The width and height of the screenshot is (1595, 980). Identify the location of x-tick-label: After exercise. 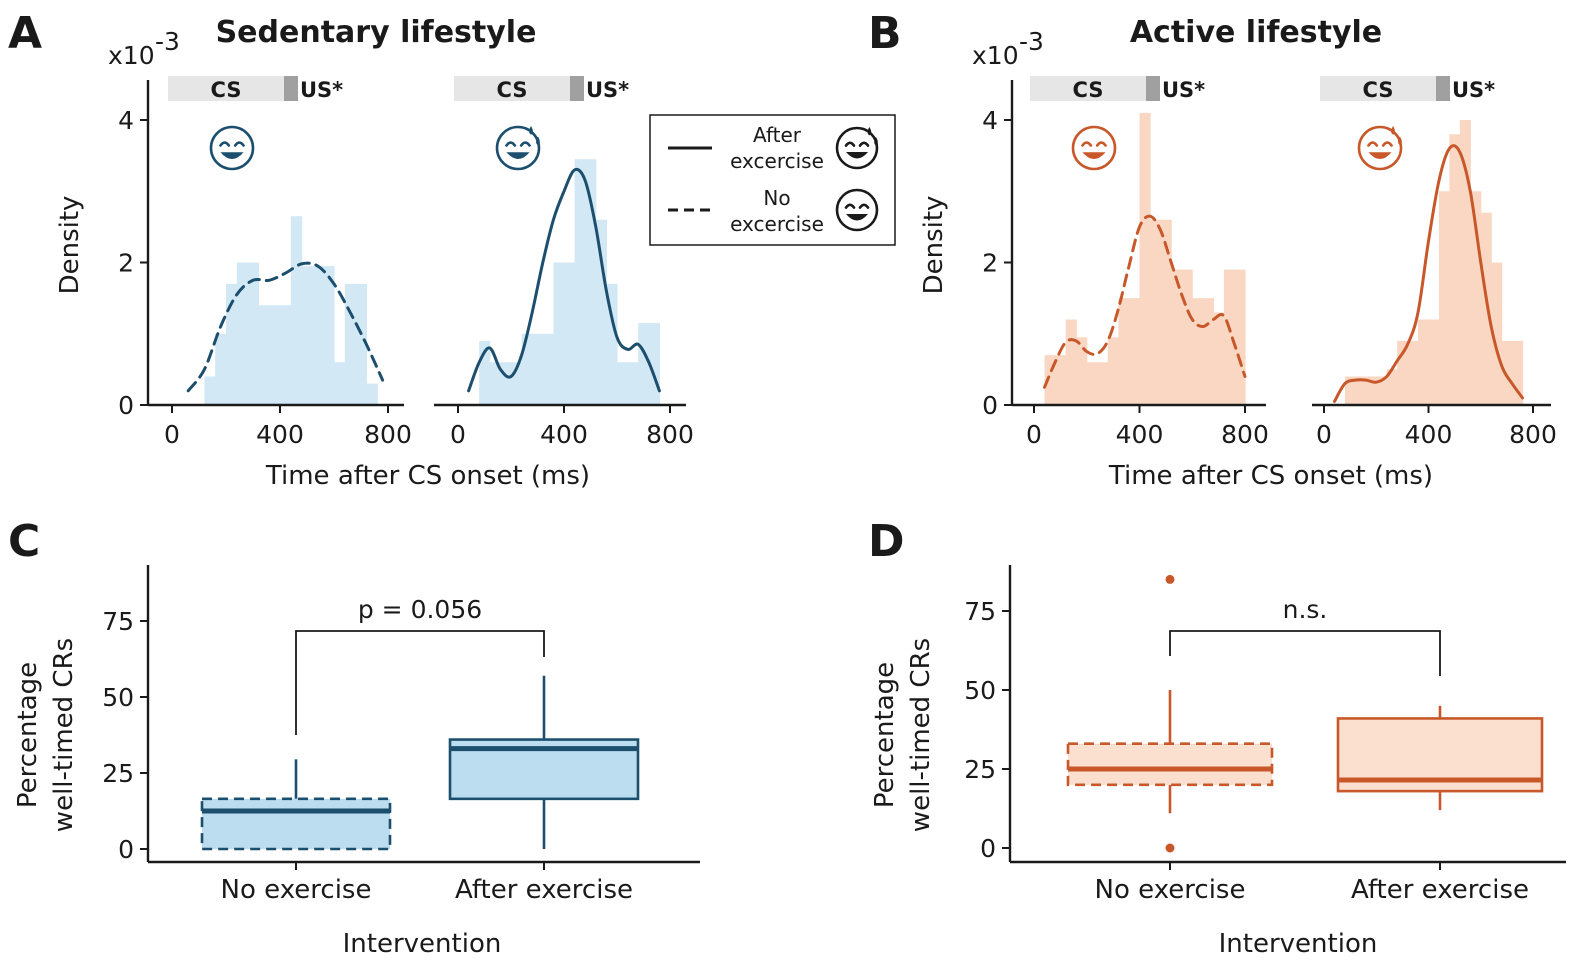
(544, 890).